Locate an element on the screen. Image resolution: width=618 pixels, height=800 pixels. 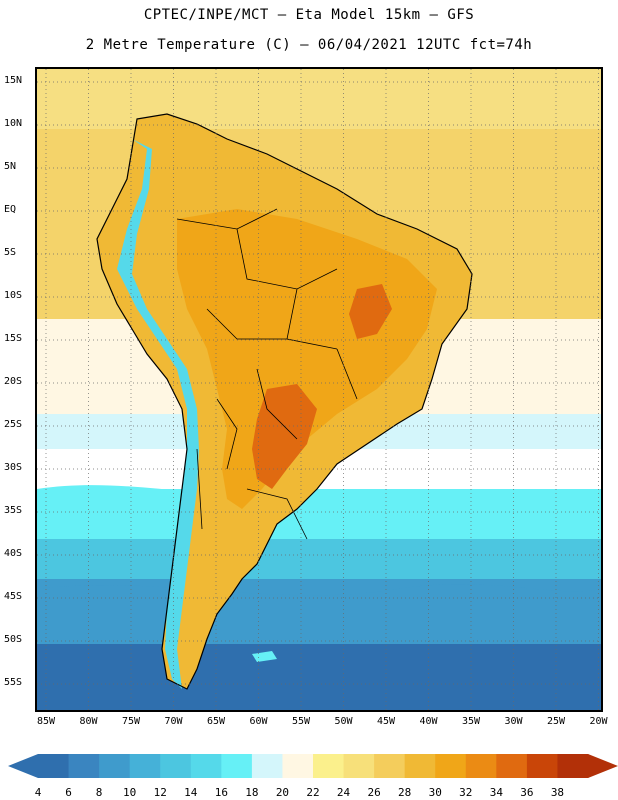
lon-label: 50W is located at coordinates (343, 721).